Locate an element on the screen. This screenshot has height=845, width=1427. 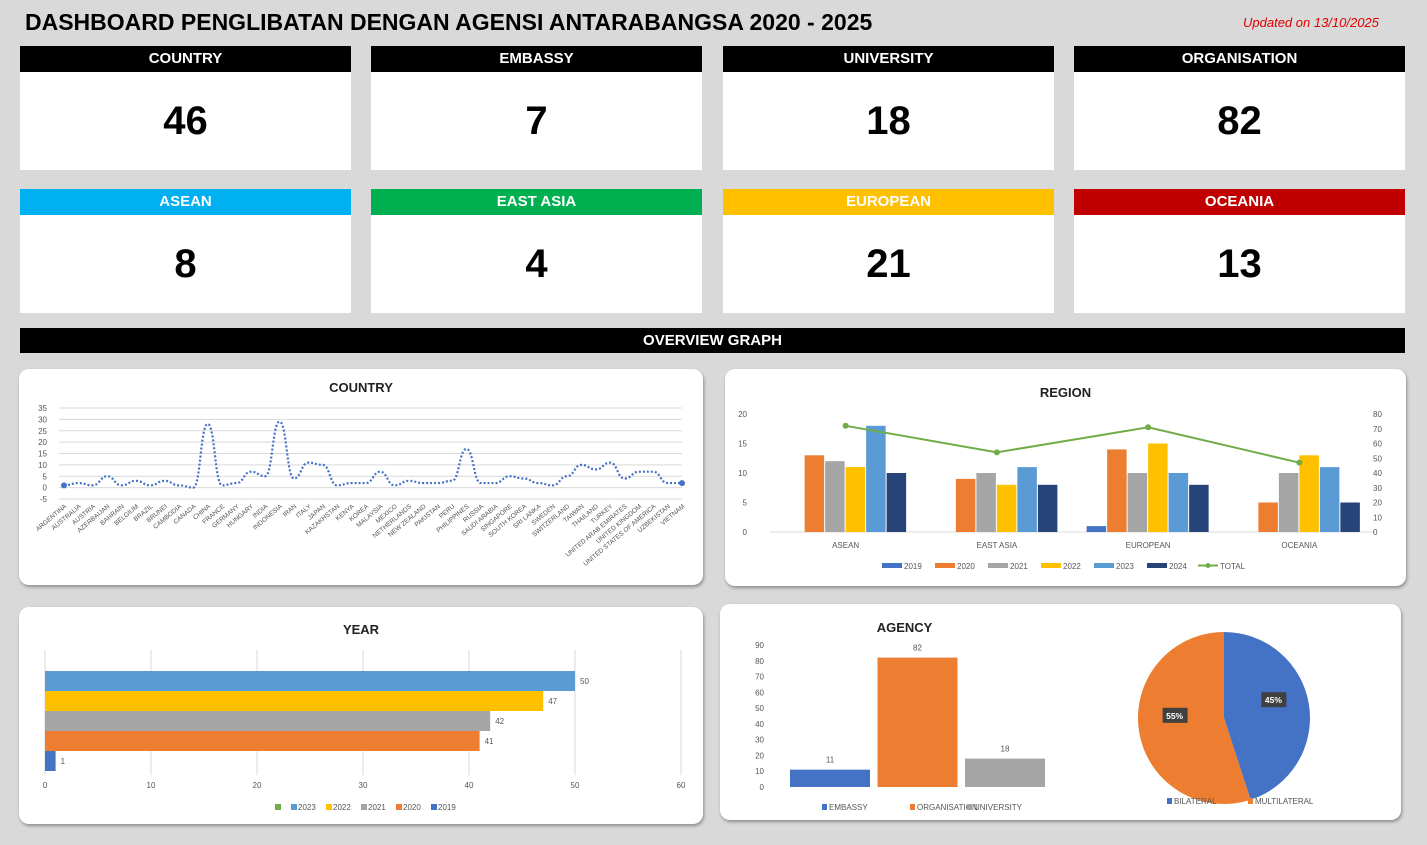
bar-2024-asean is located at coordinates (896, 502).